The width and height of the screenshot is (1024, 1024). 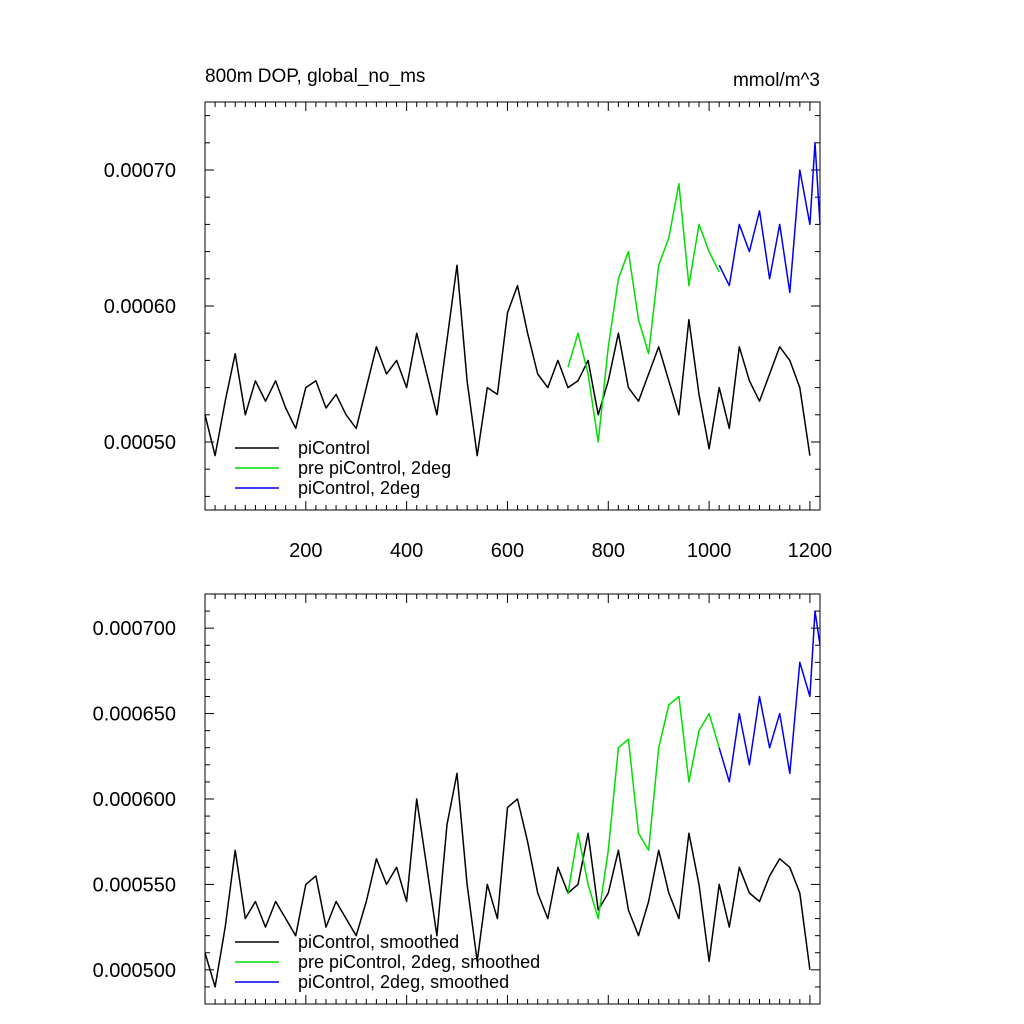 I want to click on y-tick-label: 0.00050, so click(x=140, y=443).